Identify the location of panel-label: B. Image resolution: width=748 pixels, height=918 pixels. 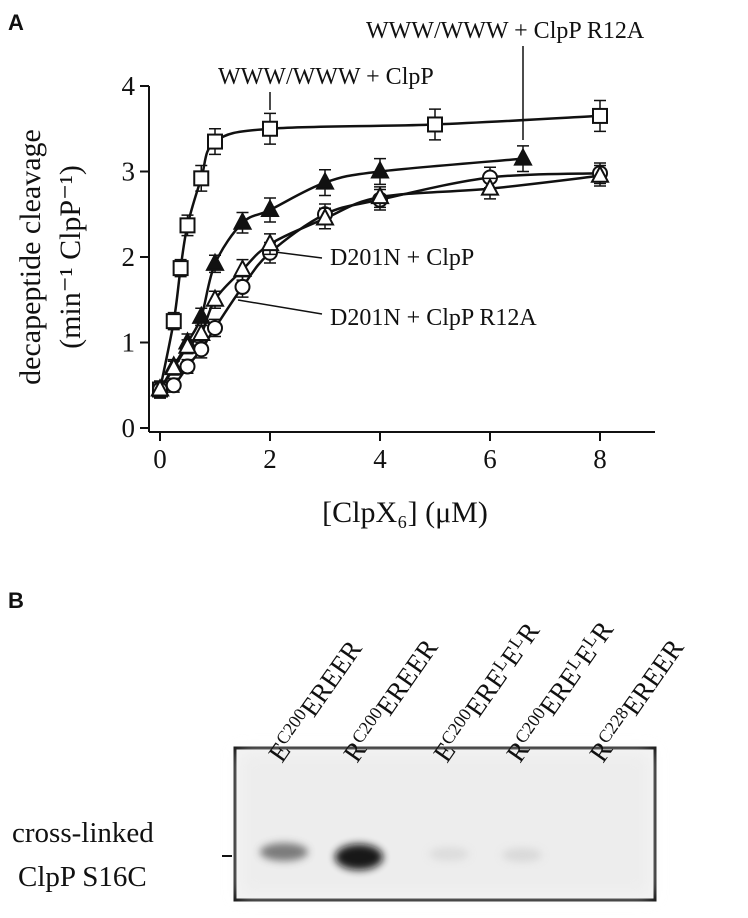
(16, 600).